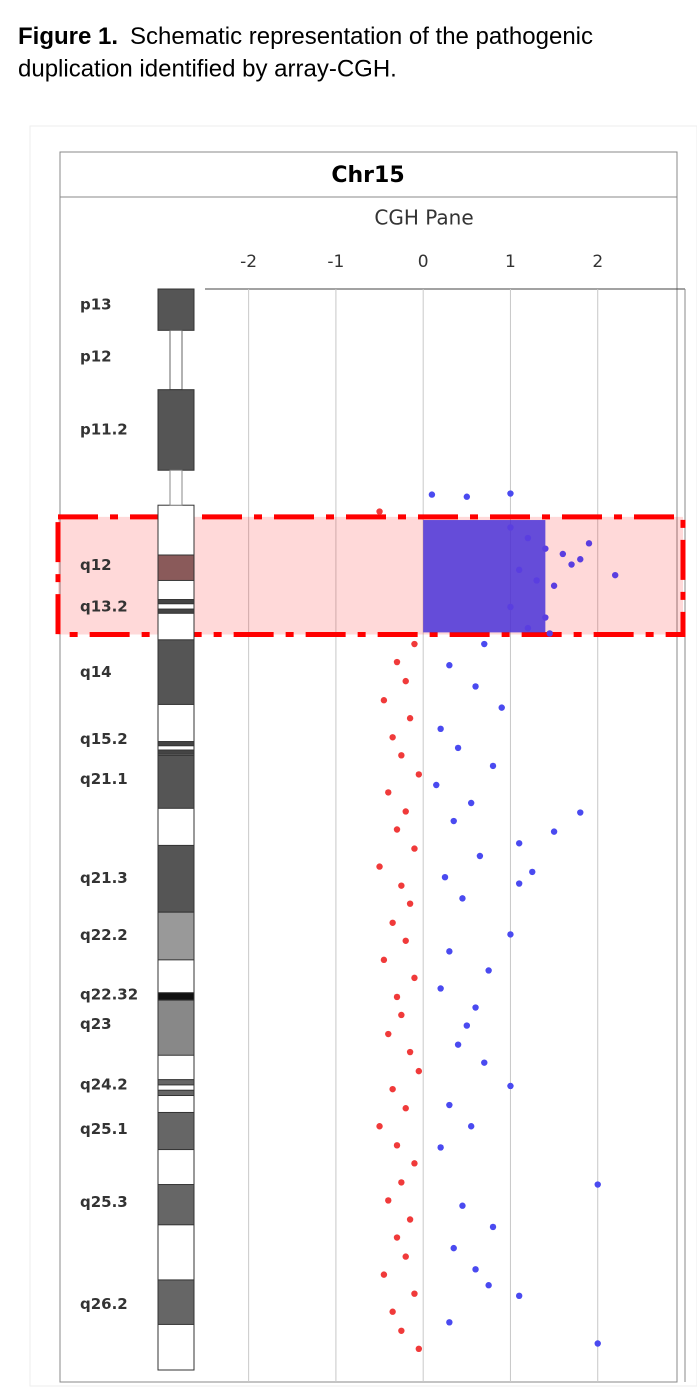 This screenshot has width=697, height=1391. What do you see at coordinates (109, 994) in the screenshot?
I see `band-label: q22.32` at bounding box center [109, 994].